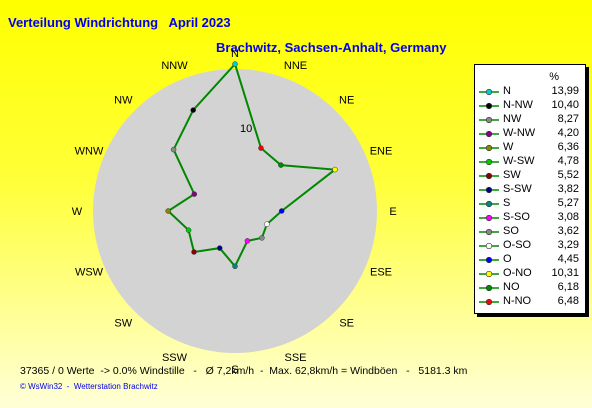  What do you see at coordinates (234, 370) in the screenshot?
I see `direction-label-s: S` at bounding box center [234, 370].